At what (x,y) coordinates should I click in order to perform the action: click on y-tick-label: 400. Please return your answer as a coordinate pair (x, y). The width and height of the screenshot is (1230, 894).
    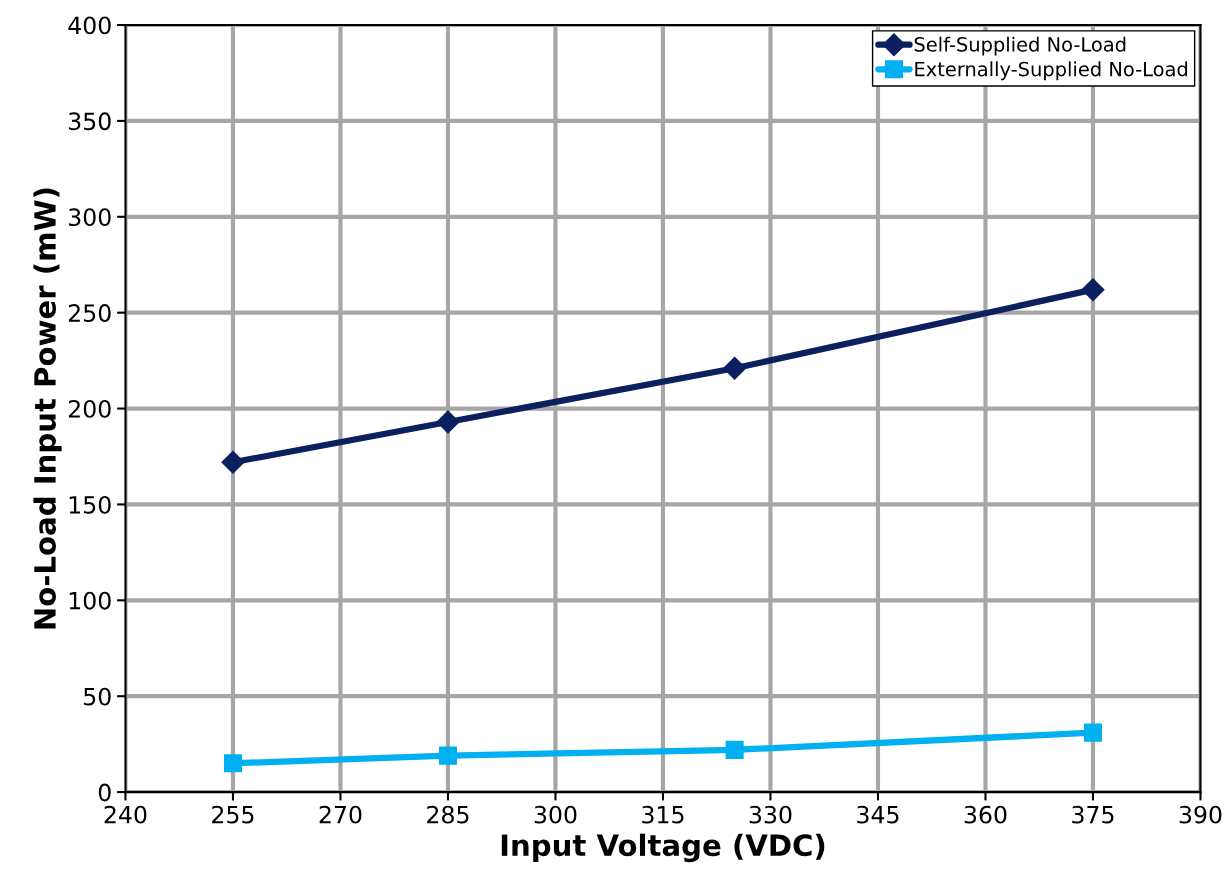
    Looking at the image, I should click on (89, 25).